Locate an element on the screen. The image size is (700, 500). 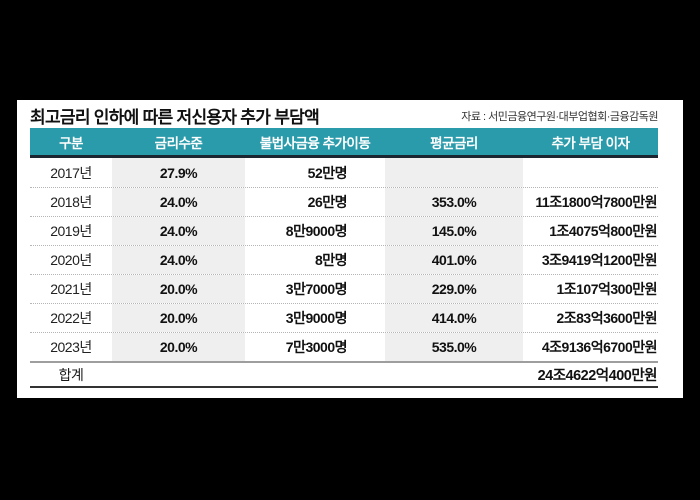
cell-illegal-migration: 3만9000명 is located at coordinates (316, 318).